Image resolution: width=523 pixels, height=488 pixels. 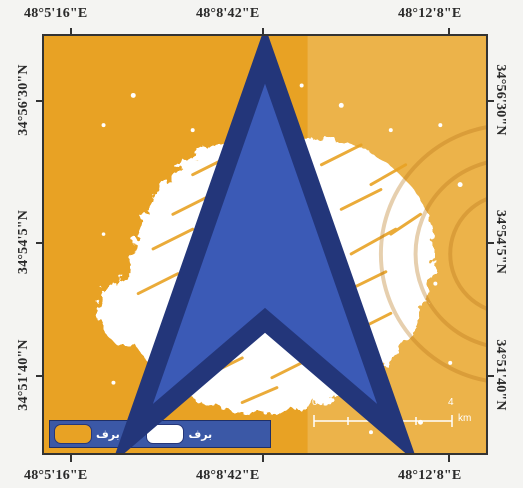 I want to click on top-coord-label-3: 48°12'8"E, so click(x=430, y=13).